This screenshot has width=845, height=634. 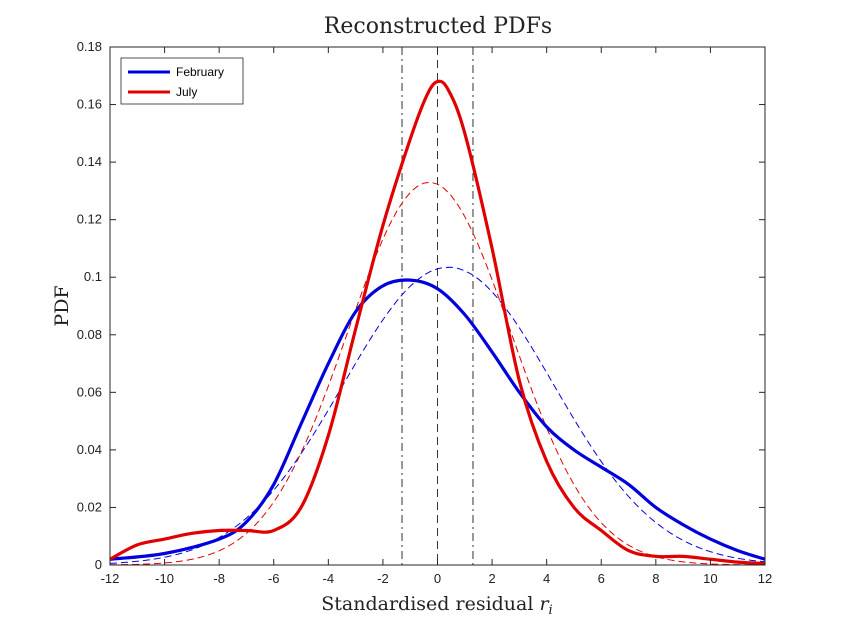 What do you see at coordinates (655, 578) in the screenshot?
I see `x-tick-label: 8` at bounding box center [655, 578].